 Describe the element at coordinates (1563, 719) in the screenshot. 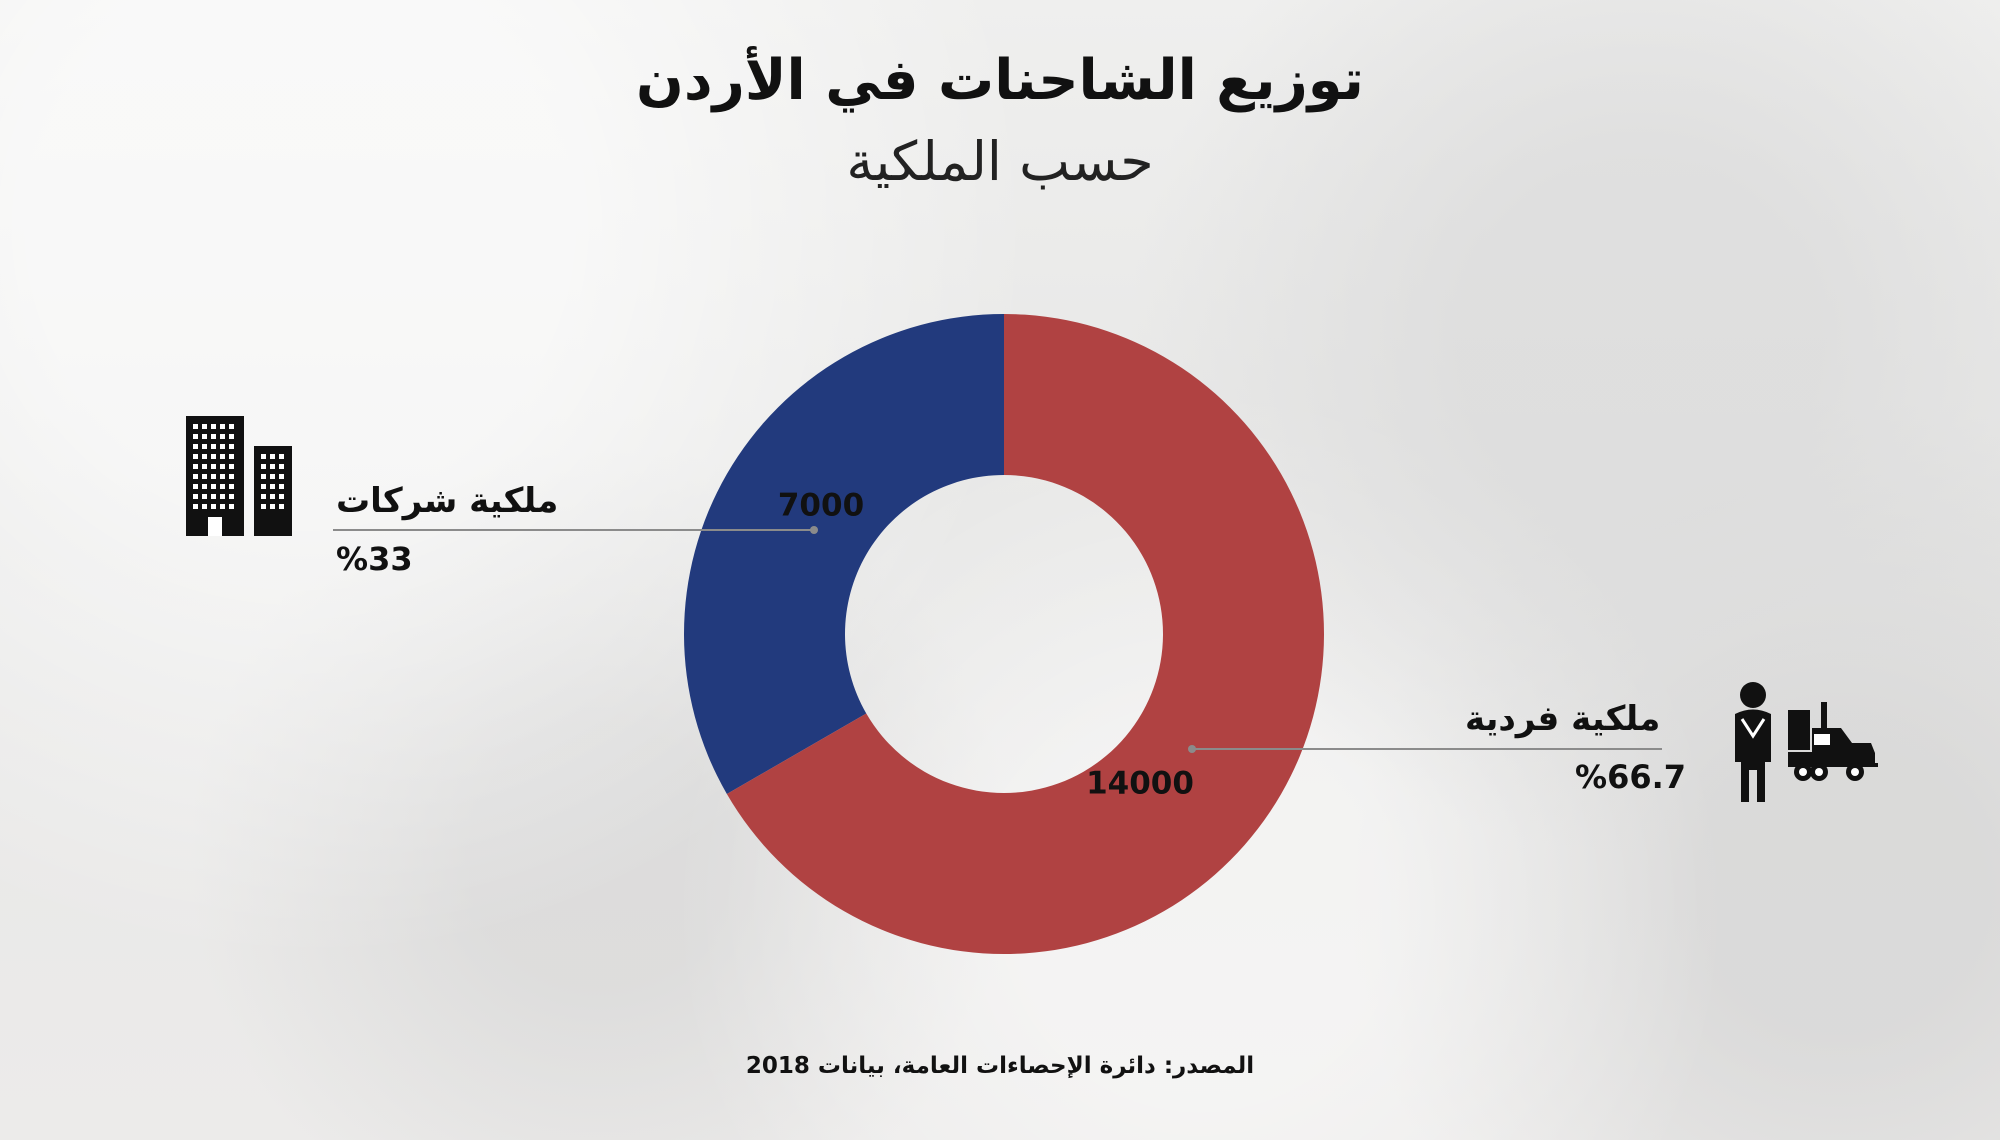

I see `legend-label-individual: ملكية فردية` at that location.